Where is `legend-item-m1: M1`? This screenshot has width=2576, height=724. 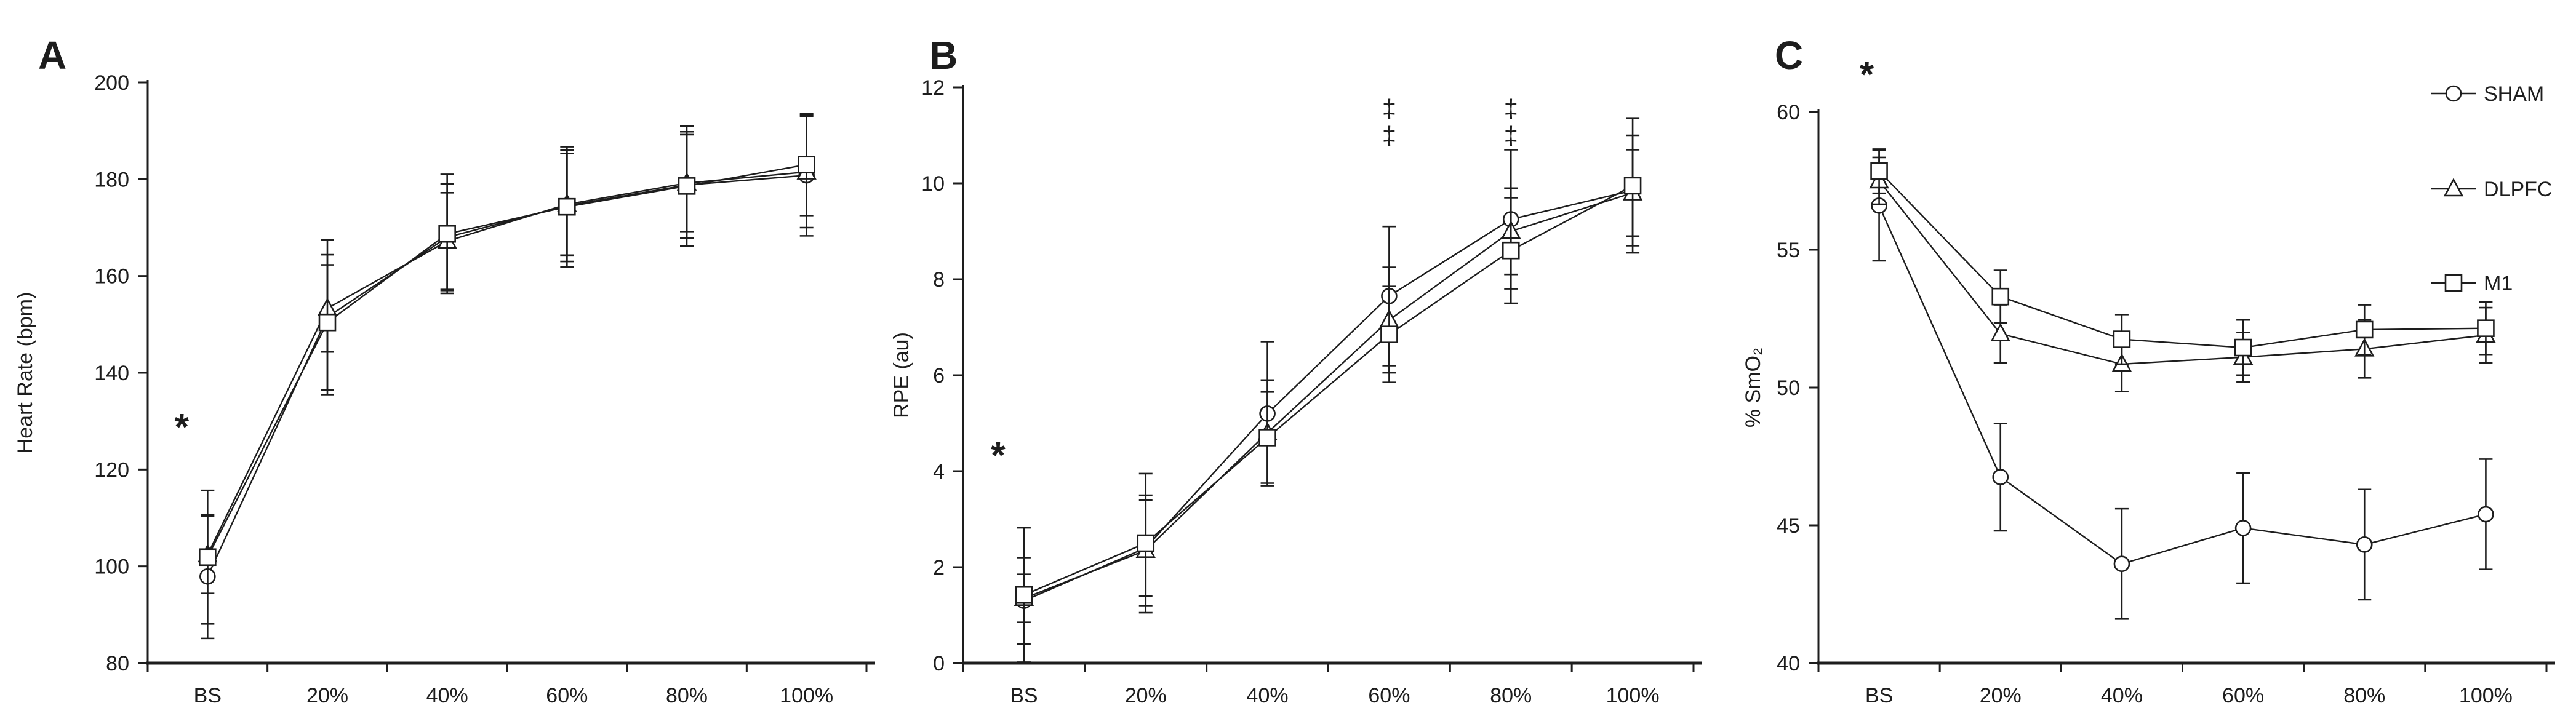 legend-item-m1: M1 is located at coordinates (2472, 283).